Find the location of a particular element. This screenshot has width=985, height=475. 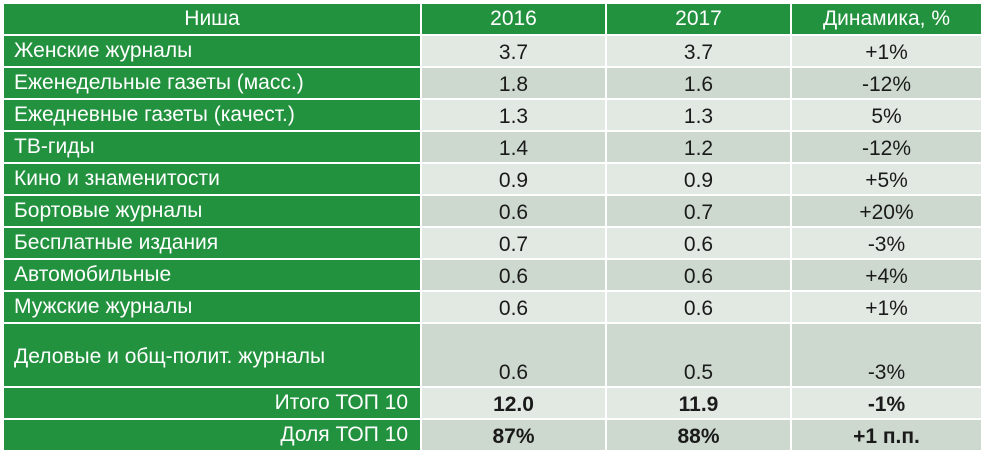

table-row: Кино и знаменитости 0.9 0.9 +5% is located at coordinates (492, 179).